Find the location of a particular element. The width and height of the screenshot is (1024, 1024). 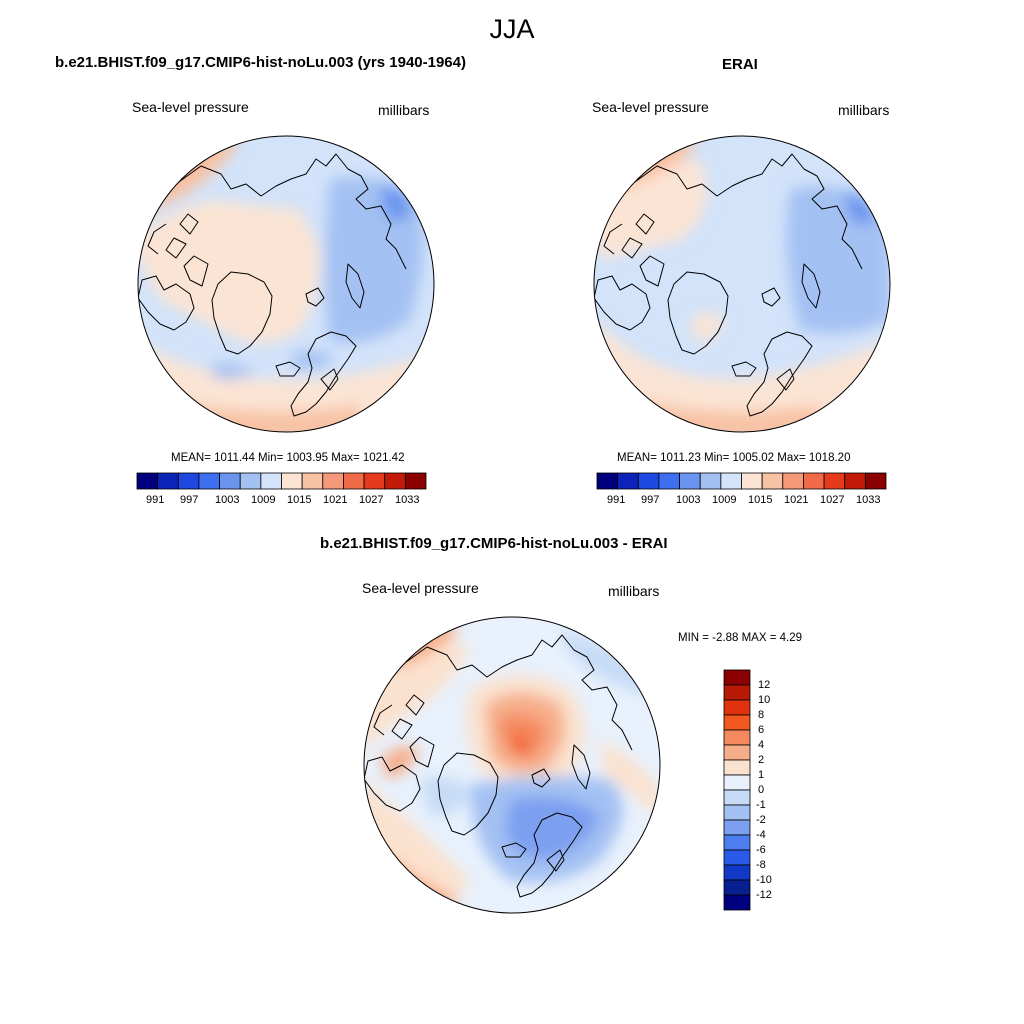

cbar3-label: -10 is located at coordinates (764, 880).